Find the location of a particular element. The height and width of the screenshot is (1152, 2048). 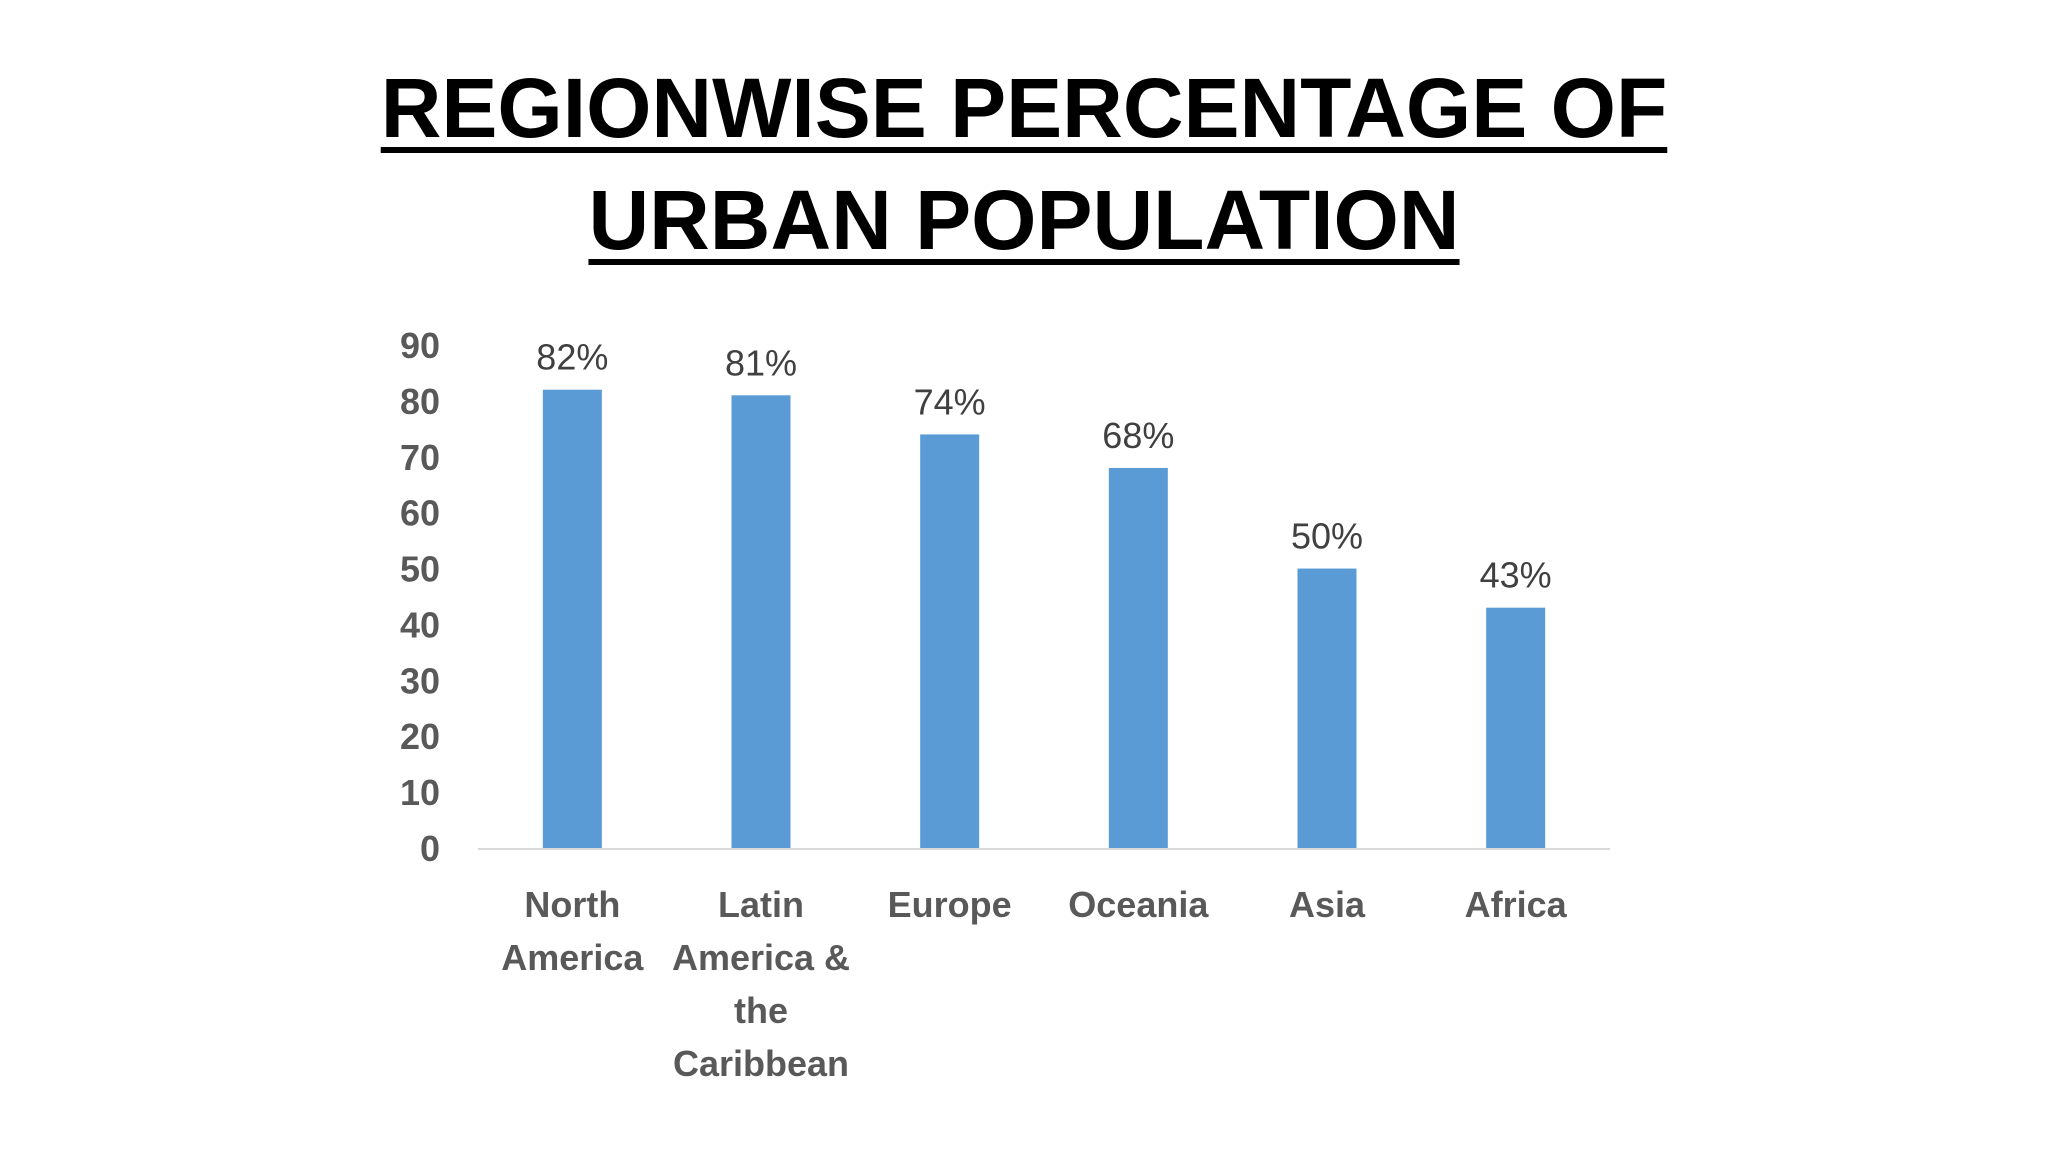

data-labels: 82% 81% 74% 68% 50% 43% is located at coordinates (1043, 466).